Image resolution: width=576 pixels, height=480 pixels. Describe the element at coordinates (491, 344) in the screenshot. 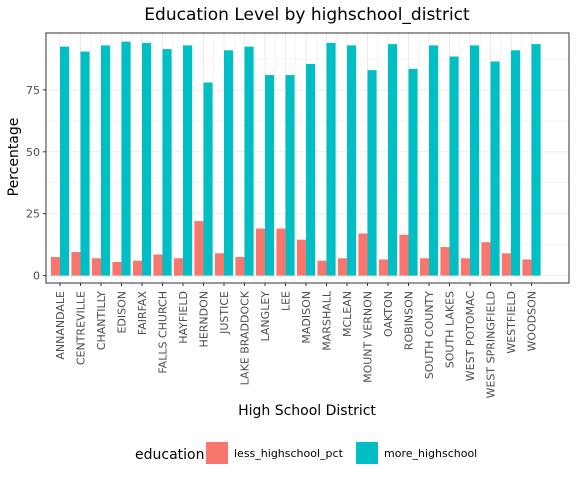

I see `x-tick-label: WEST SPRINGFIELD` at that location.